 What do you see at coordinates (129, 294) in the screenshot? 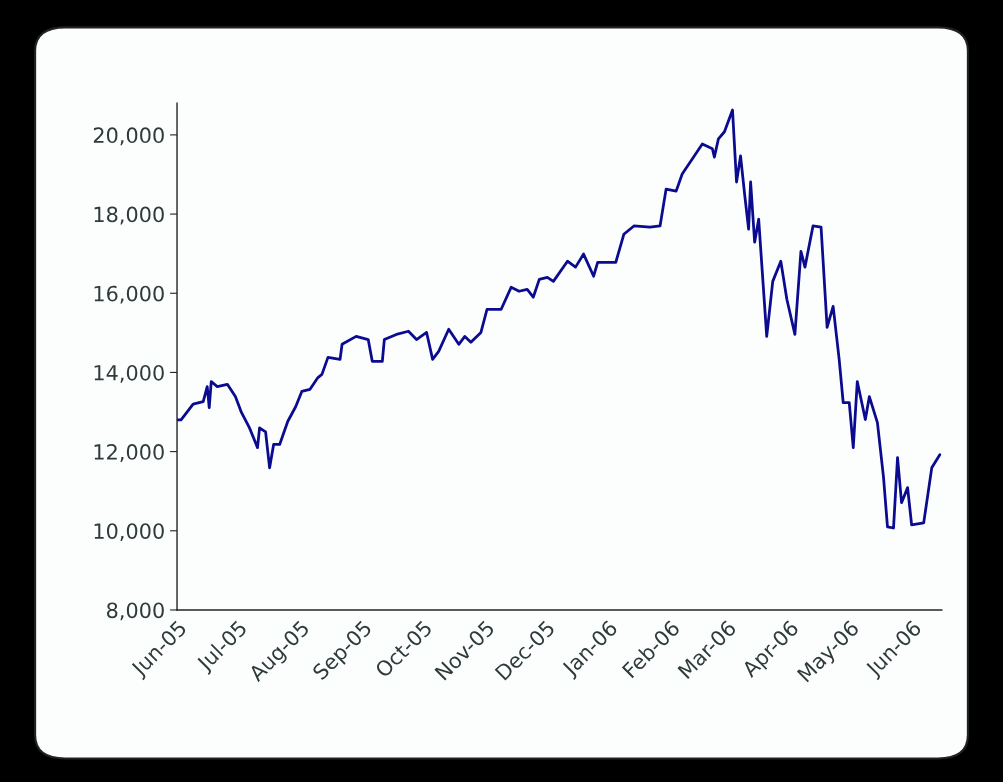
I see `y-tick-label: 16,000` at bounding box center [129, 294].